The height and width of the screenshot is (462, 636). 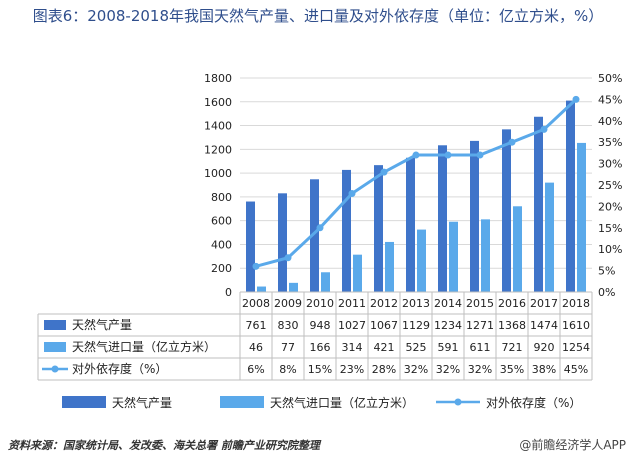 I want to click on y-left-tick-label: 1000, so click(x=218, y=173).